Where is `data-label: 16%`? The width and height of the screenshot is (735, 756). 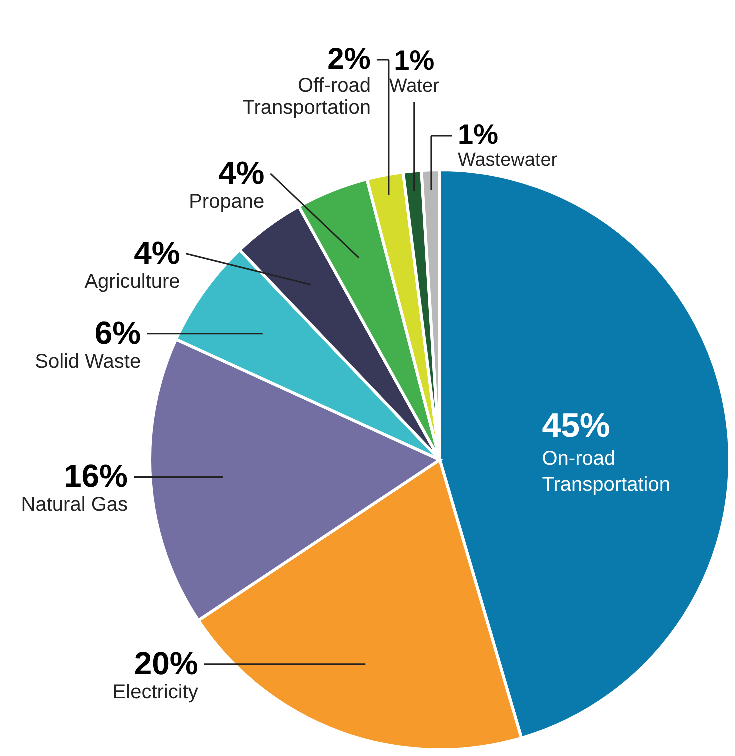 data-label: 16% is located at coordinates (96, 476).